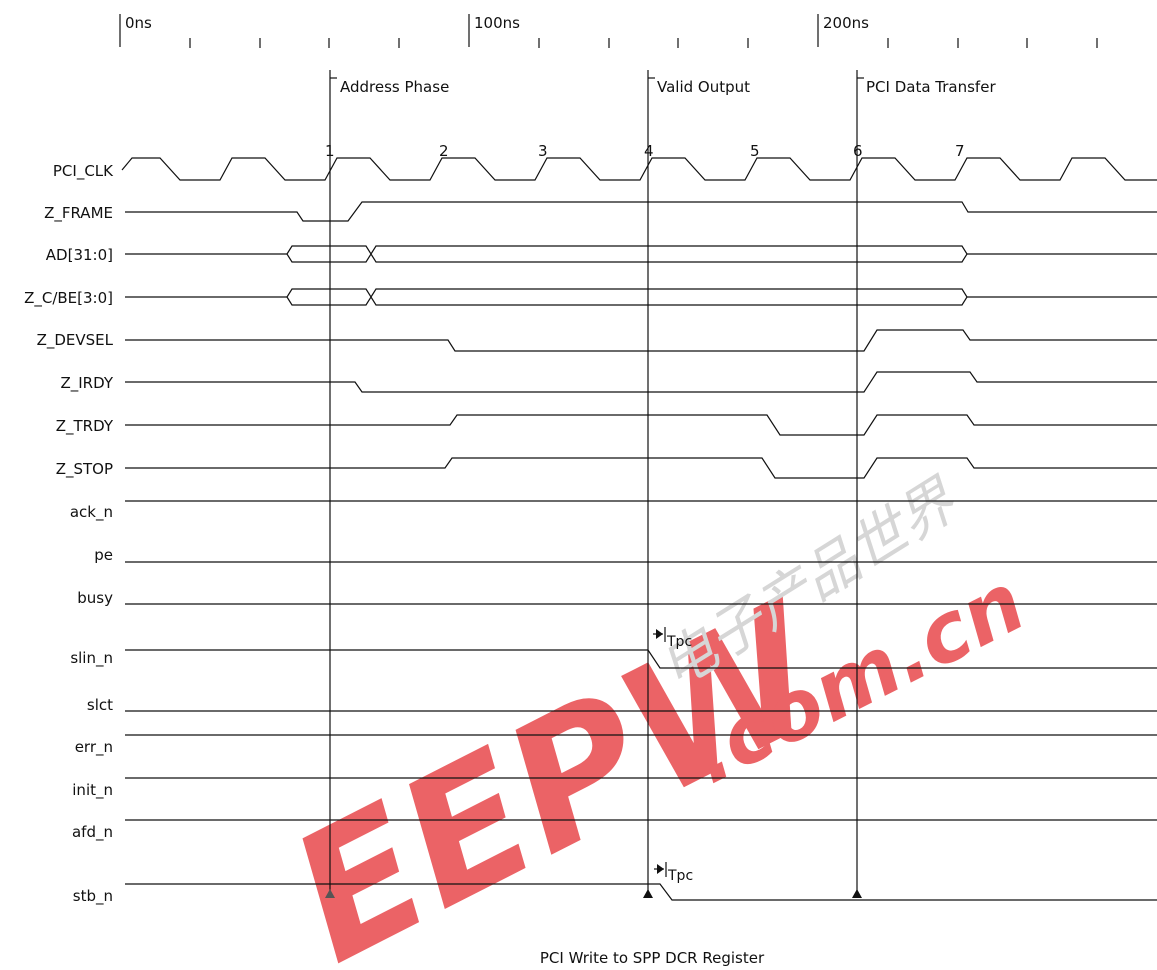  I want to click on signal-label-z-stop: Z_STOP, so click(84, 469).